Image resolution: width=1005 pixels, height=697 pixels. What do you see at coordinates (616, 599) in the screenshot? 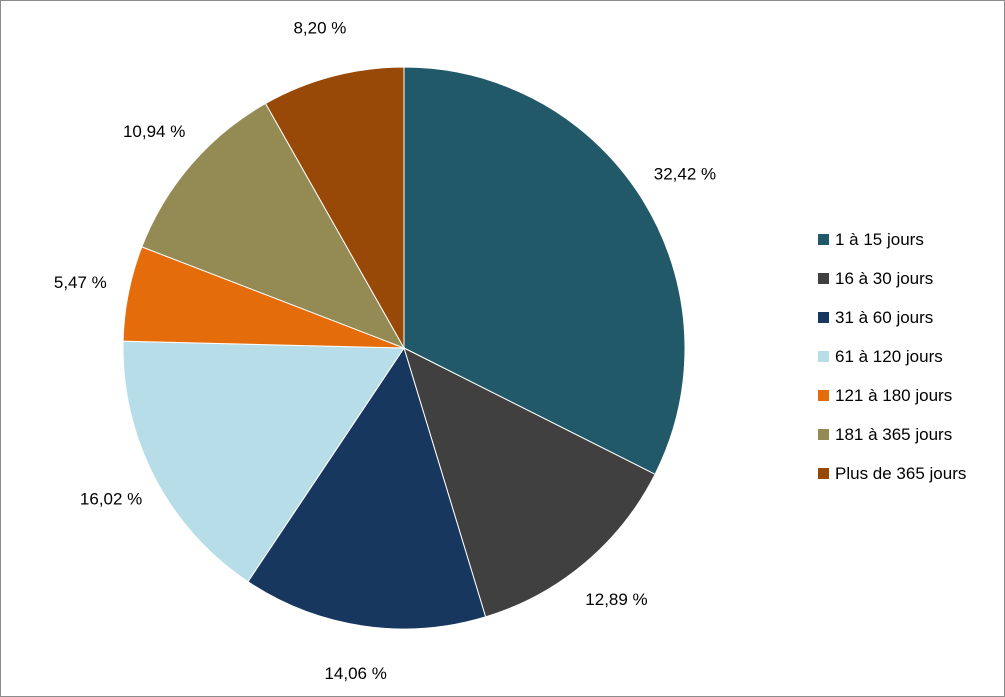
I see `slice-data-label: 12,89 %` at bounding box center [616, 599].